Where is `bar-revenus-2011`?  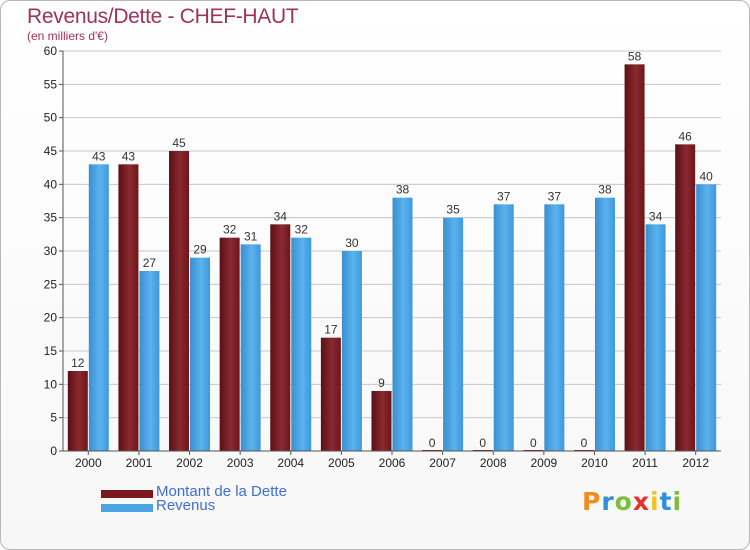 bar-revenus-2011 is located at coordinates (655, 337).